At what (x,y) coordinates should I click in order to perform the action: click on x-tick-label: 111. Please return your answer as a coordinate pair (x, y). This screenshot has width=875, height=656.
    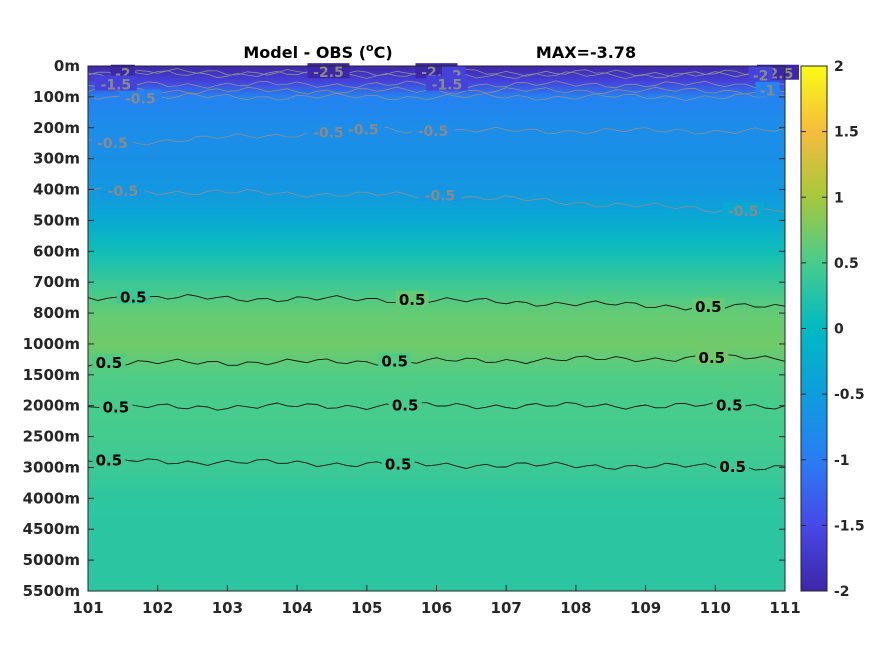
    Looking at the image, I should click on (784, 608).